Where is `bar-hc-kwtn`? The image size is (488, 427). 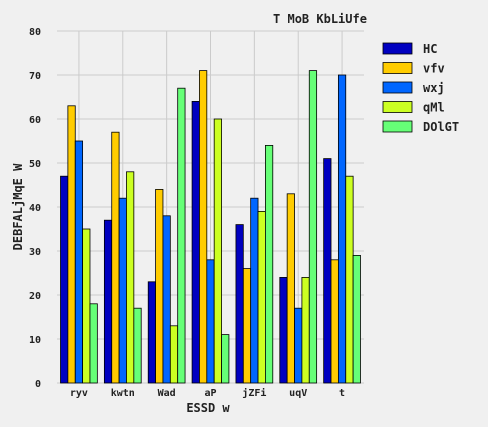
bar-hc-kwtn is located at coordinates (108, 301).